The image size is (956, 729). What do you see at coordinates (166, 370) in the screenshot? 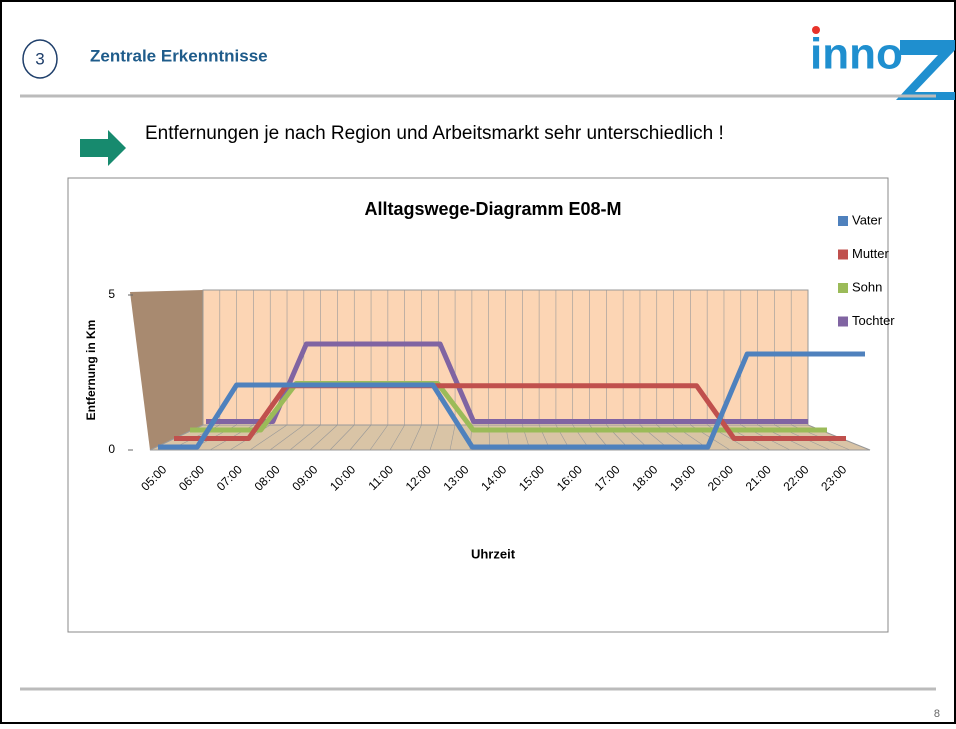
I see `side-wall` at bounding box center [166, 370].